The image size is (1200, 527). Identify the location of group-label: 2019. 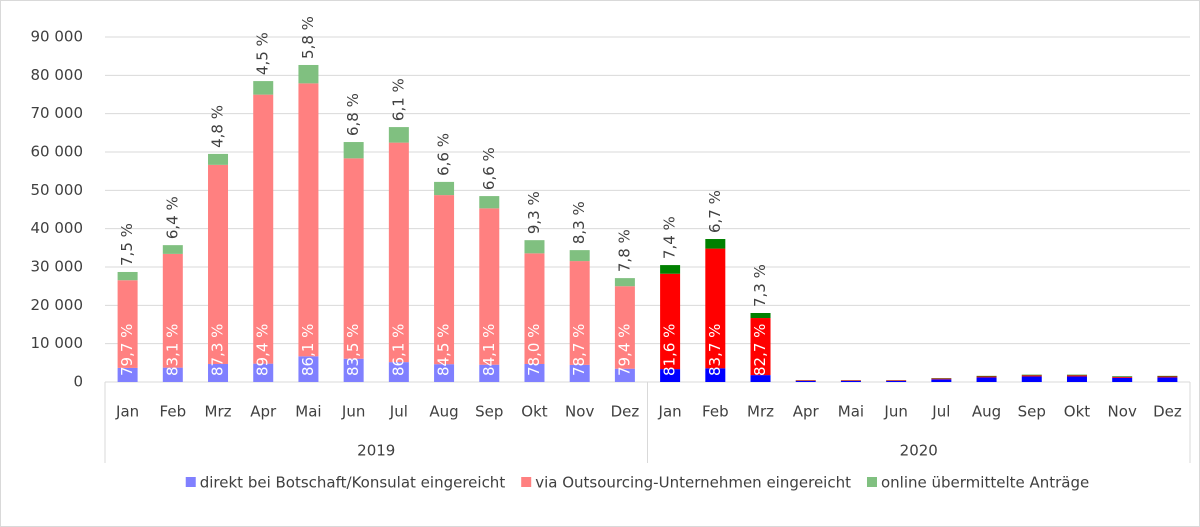
(376, 451).